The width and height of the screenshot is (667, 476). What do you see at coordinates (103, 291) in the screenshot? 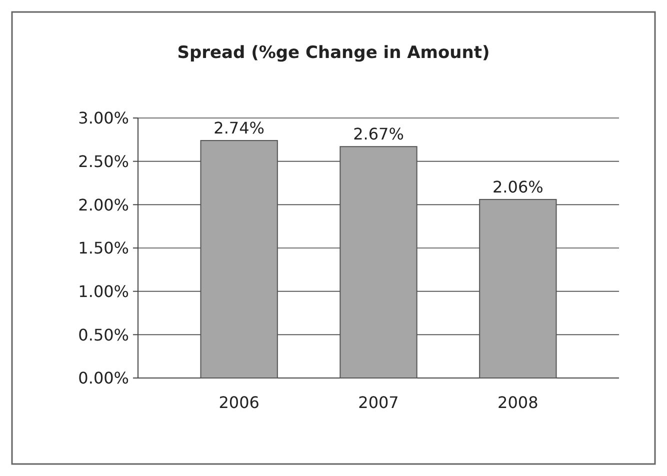
I see `y-tick-label: 1.00%` at bounding box center [103, 291].